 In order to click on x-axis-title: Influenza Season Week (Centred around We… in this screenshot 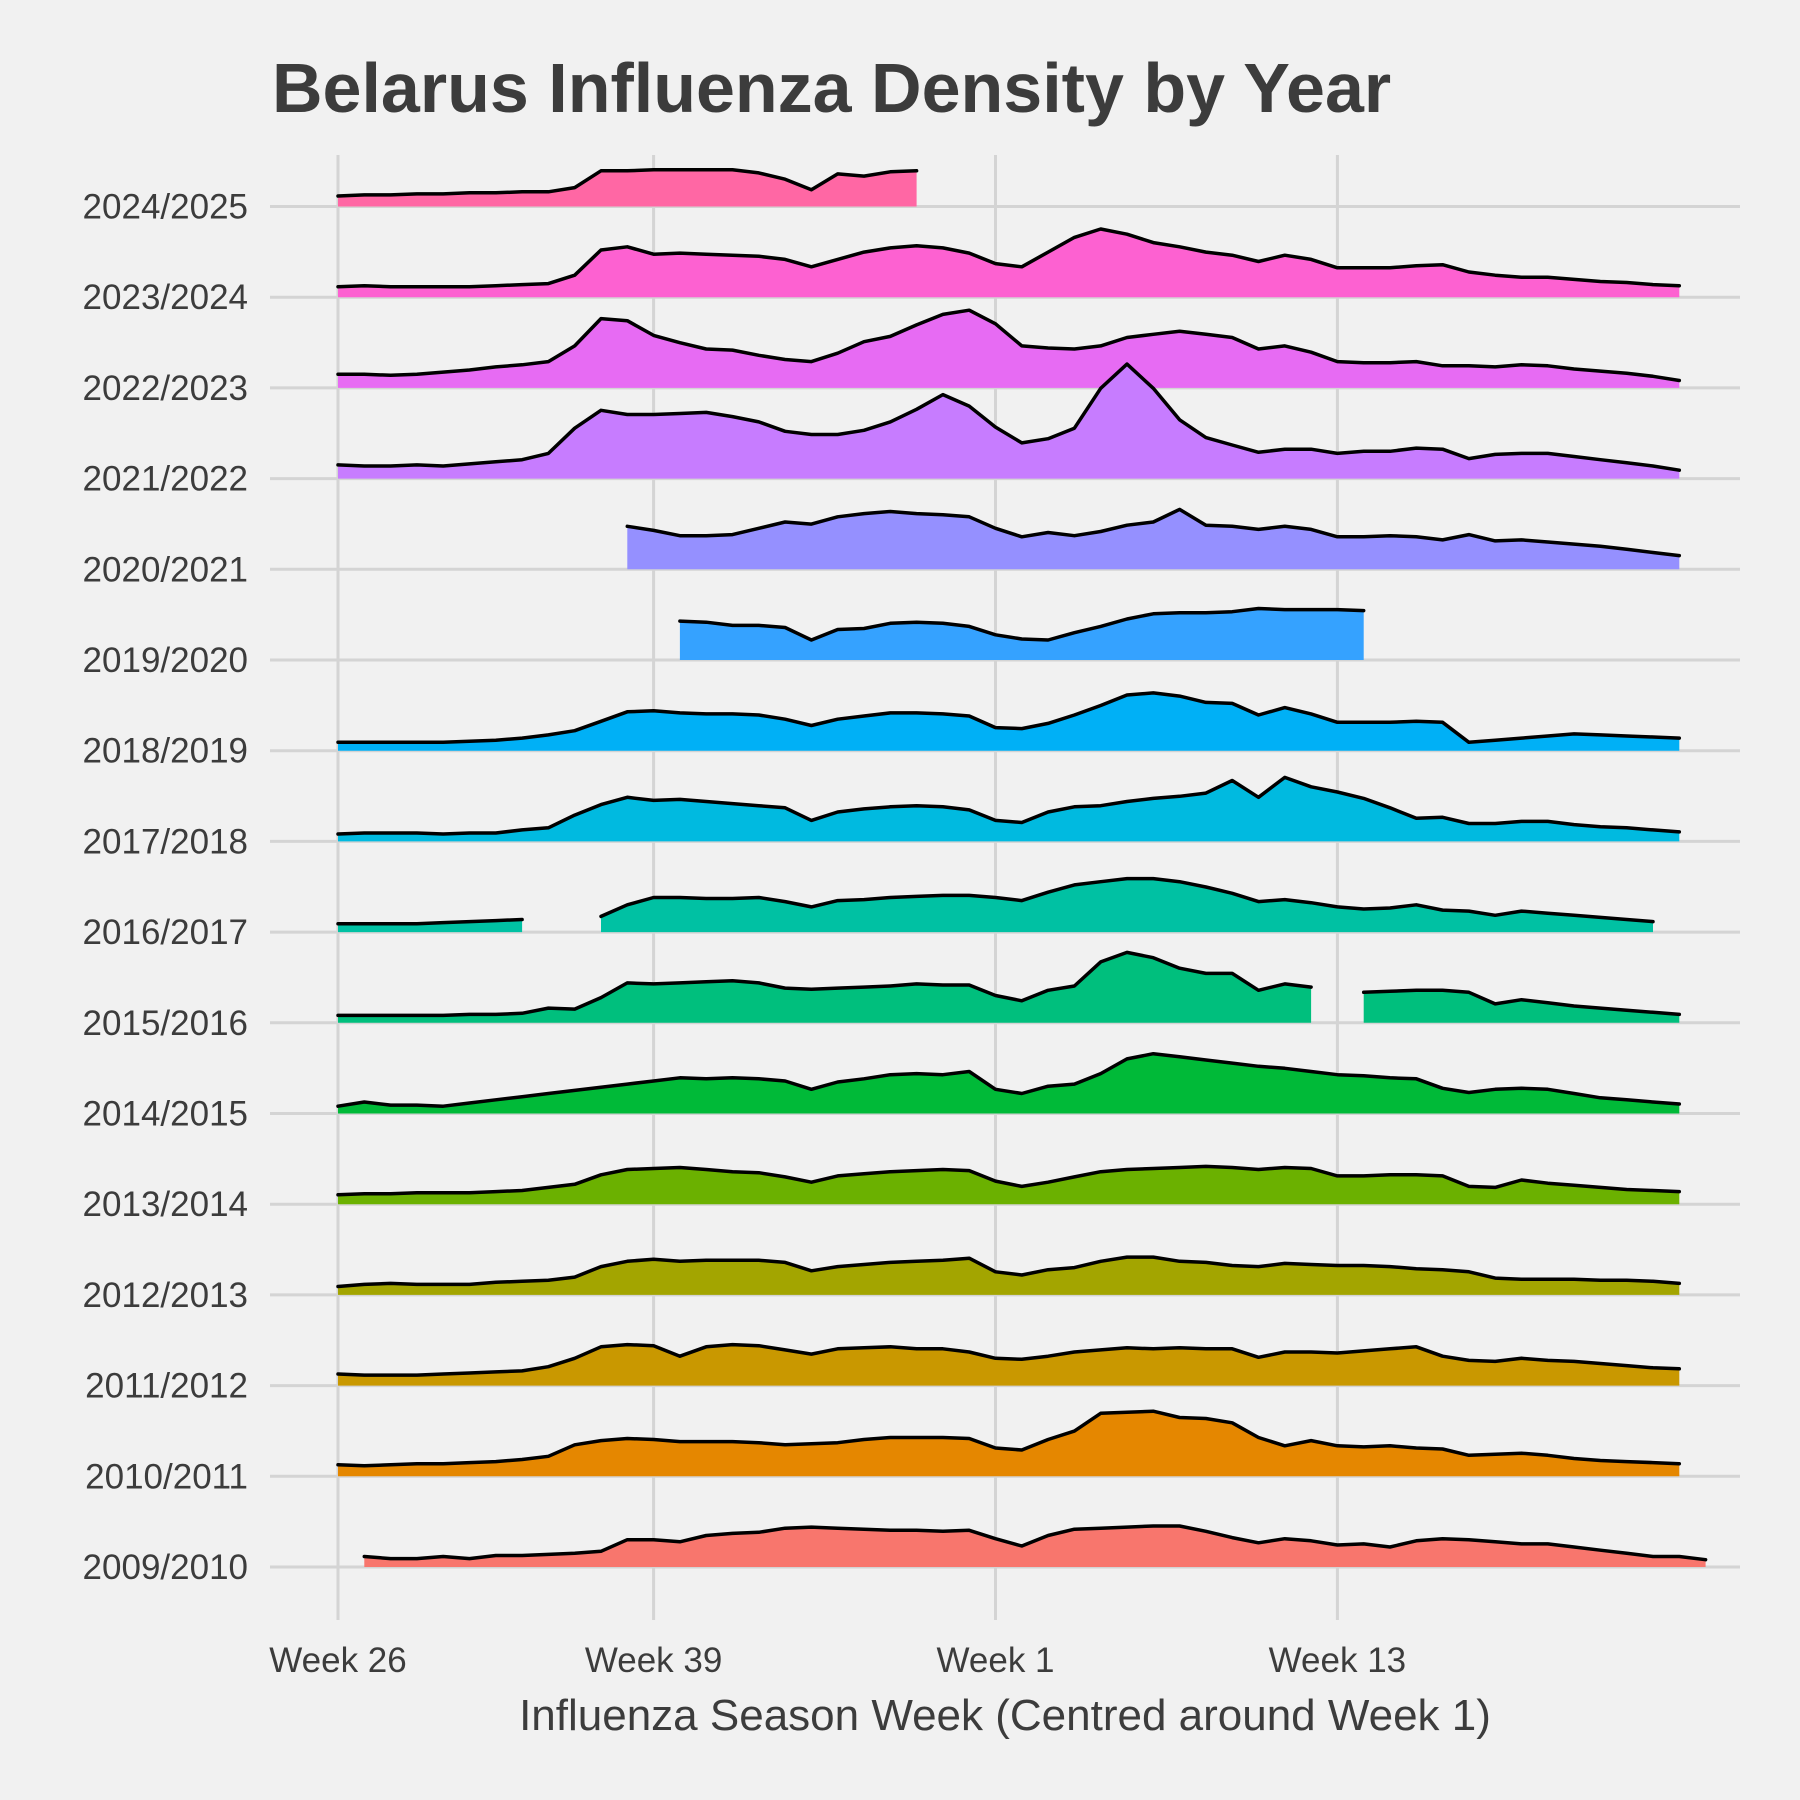, I will do `click(1005, 1715)`.